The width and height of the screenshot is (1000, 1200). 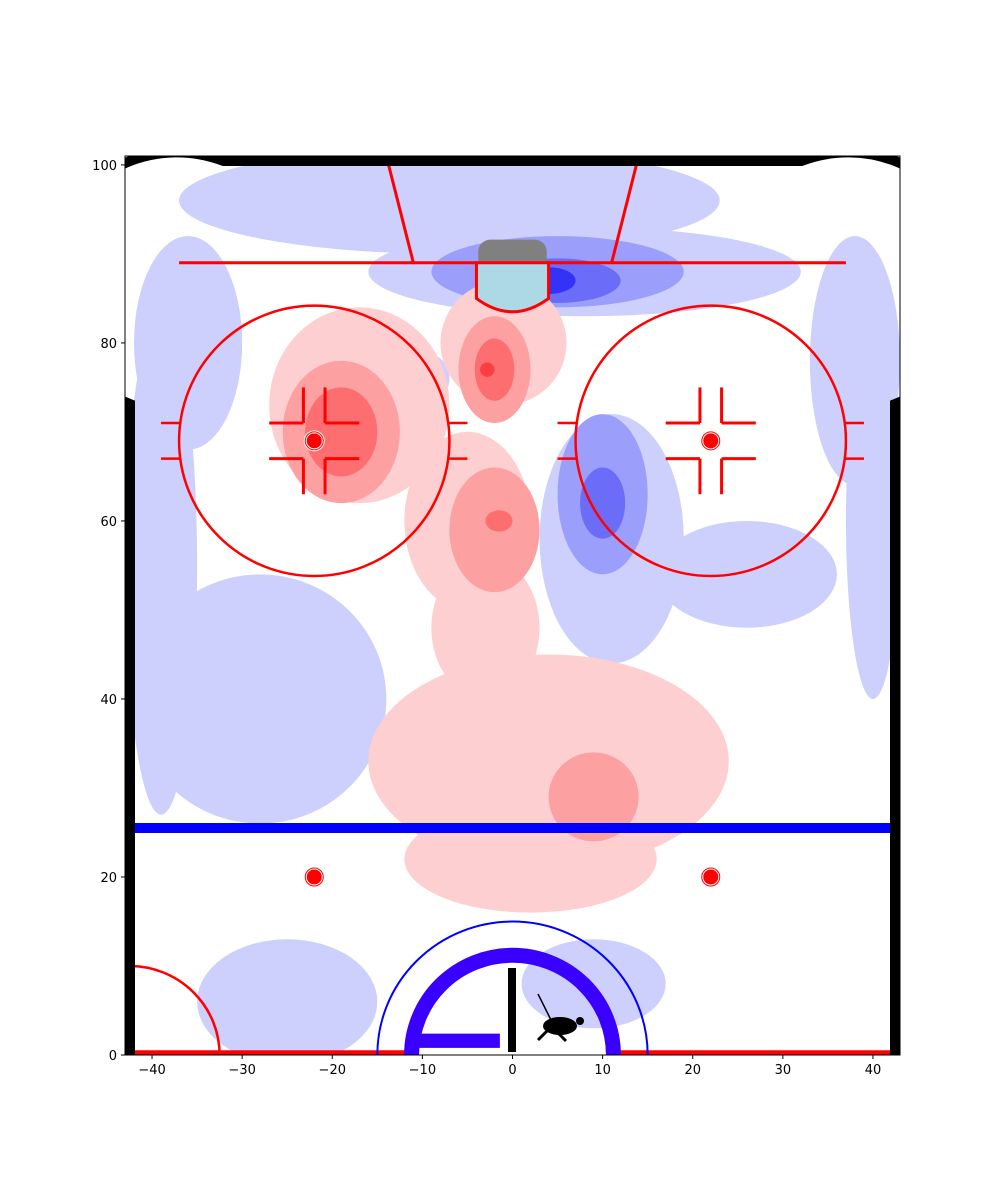 What do you see at coordinates (332, 1070) in the screenshot?
I see `x-tick-label: −20` at bounding box center [332, 1070].